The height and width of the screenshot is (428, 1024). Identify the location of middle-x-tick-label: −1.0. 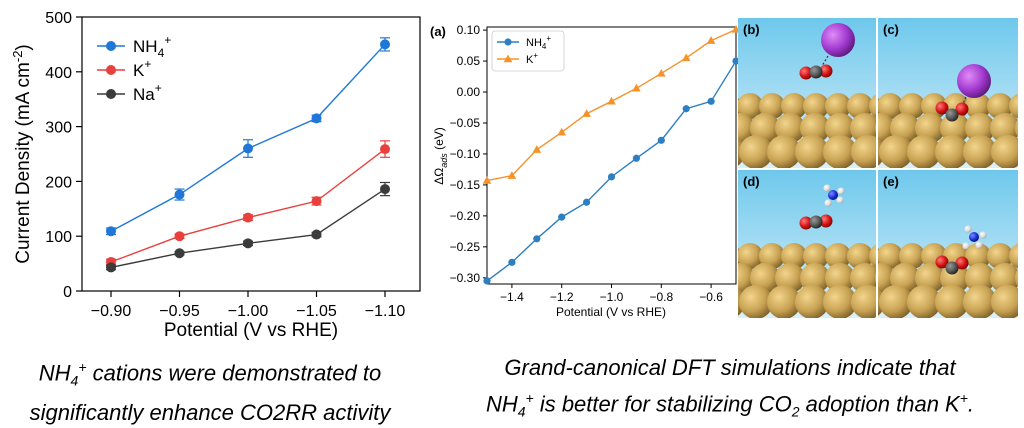
(612, 297).